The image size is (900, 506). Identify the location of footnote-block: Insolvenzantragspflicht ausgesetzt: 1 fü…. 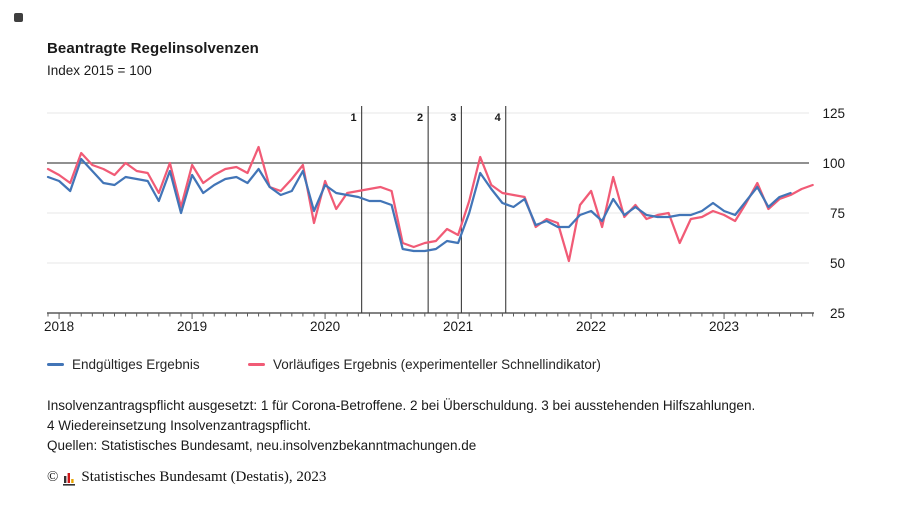
(406, 426).